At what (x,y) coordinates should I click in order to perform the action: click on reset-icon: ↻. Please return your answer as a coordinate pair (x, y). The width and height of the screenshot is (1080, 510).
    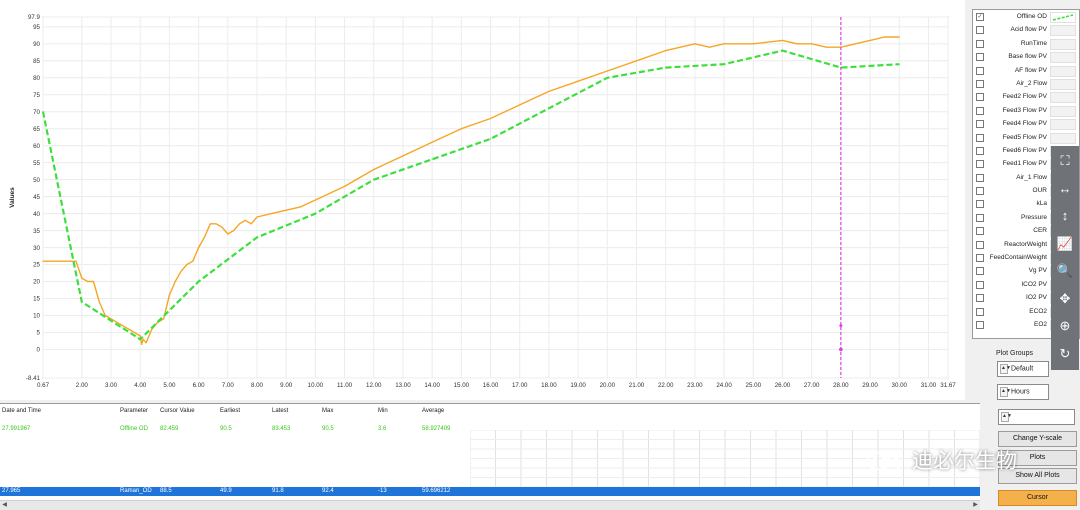
    Looking at the image, I should click on (1065, 353).